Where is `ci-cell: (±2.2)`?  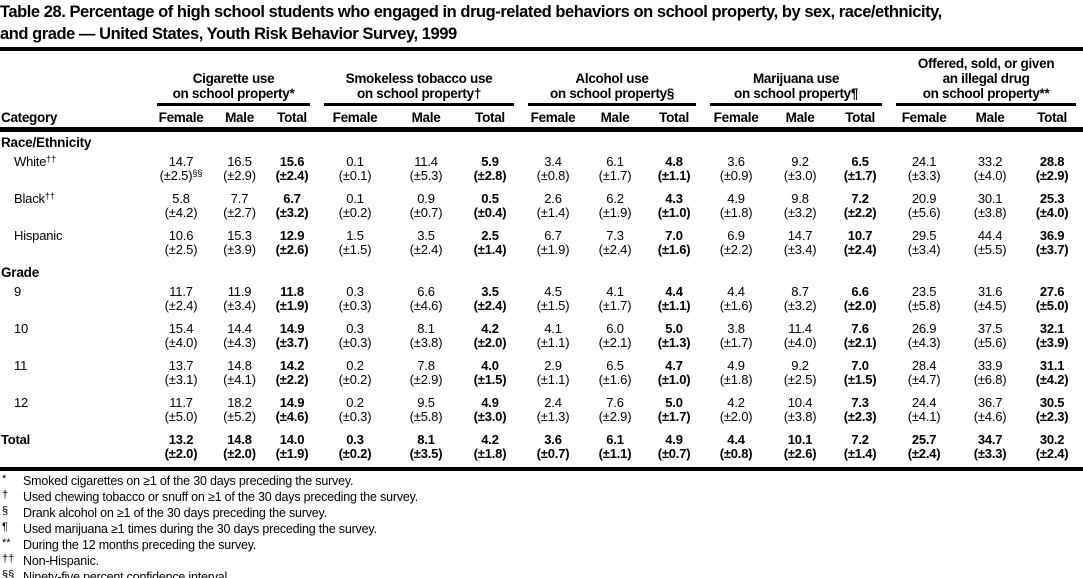
ci-cell: (±2.2) is located at coordinates (736, 249).